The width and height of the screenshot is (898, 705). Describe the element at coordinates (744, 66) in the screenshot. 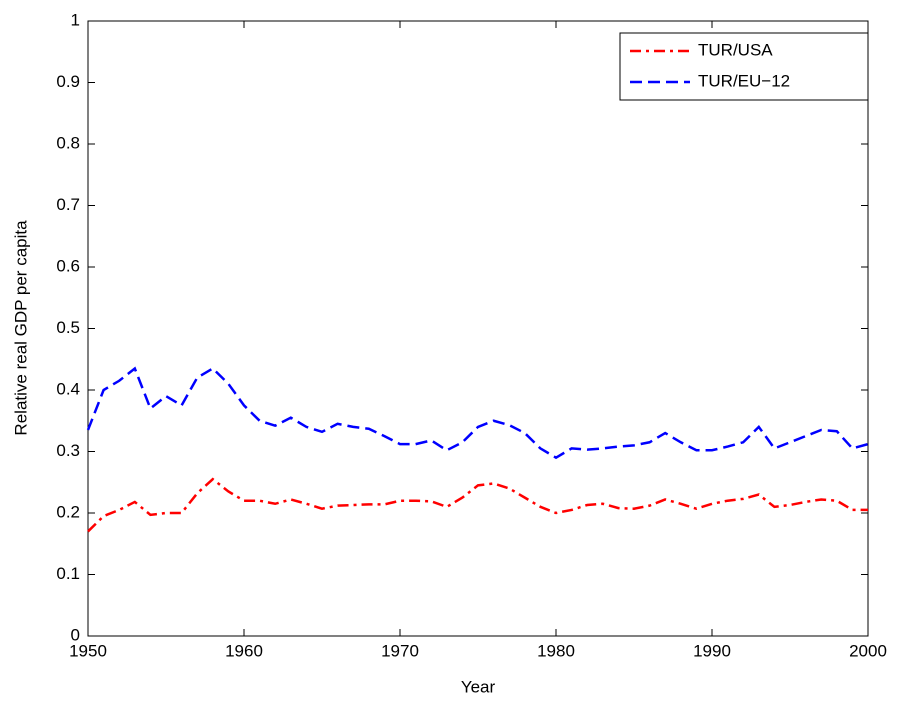

I see `legend-box` at that location.